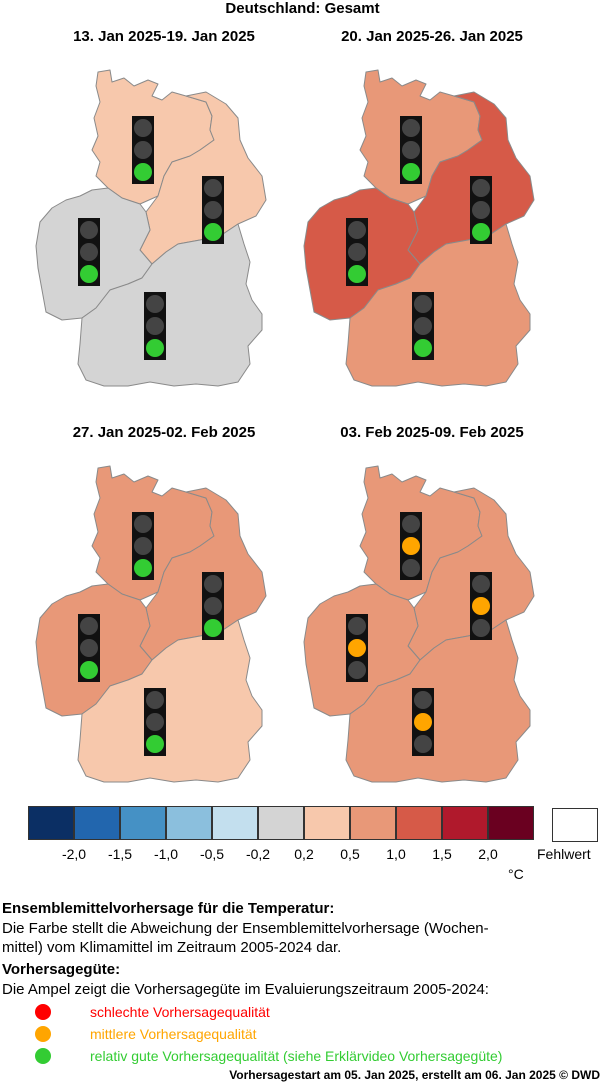 The height and width of the screenshot is (1088, 605). What do you see at coordinates (61, 969) in the screenshot?
I see `quality-heading: Vorhersagegüte:` at bounding box center [61, 969].